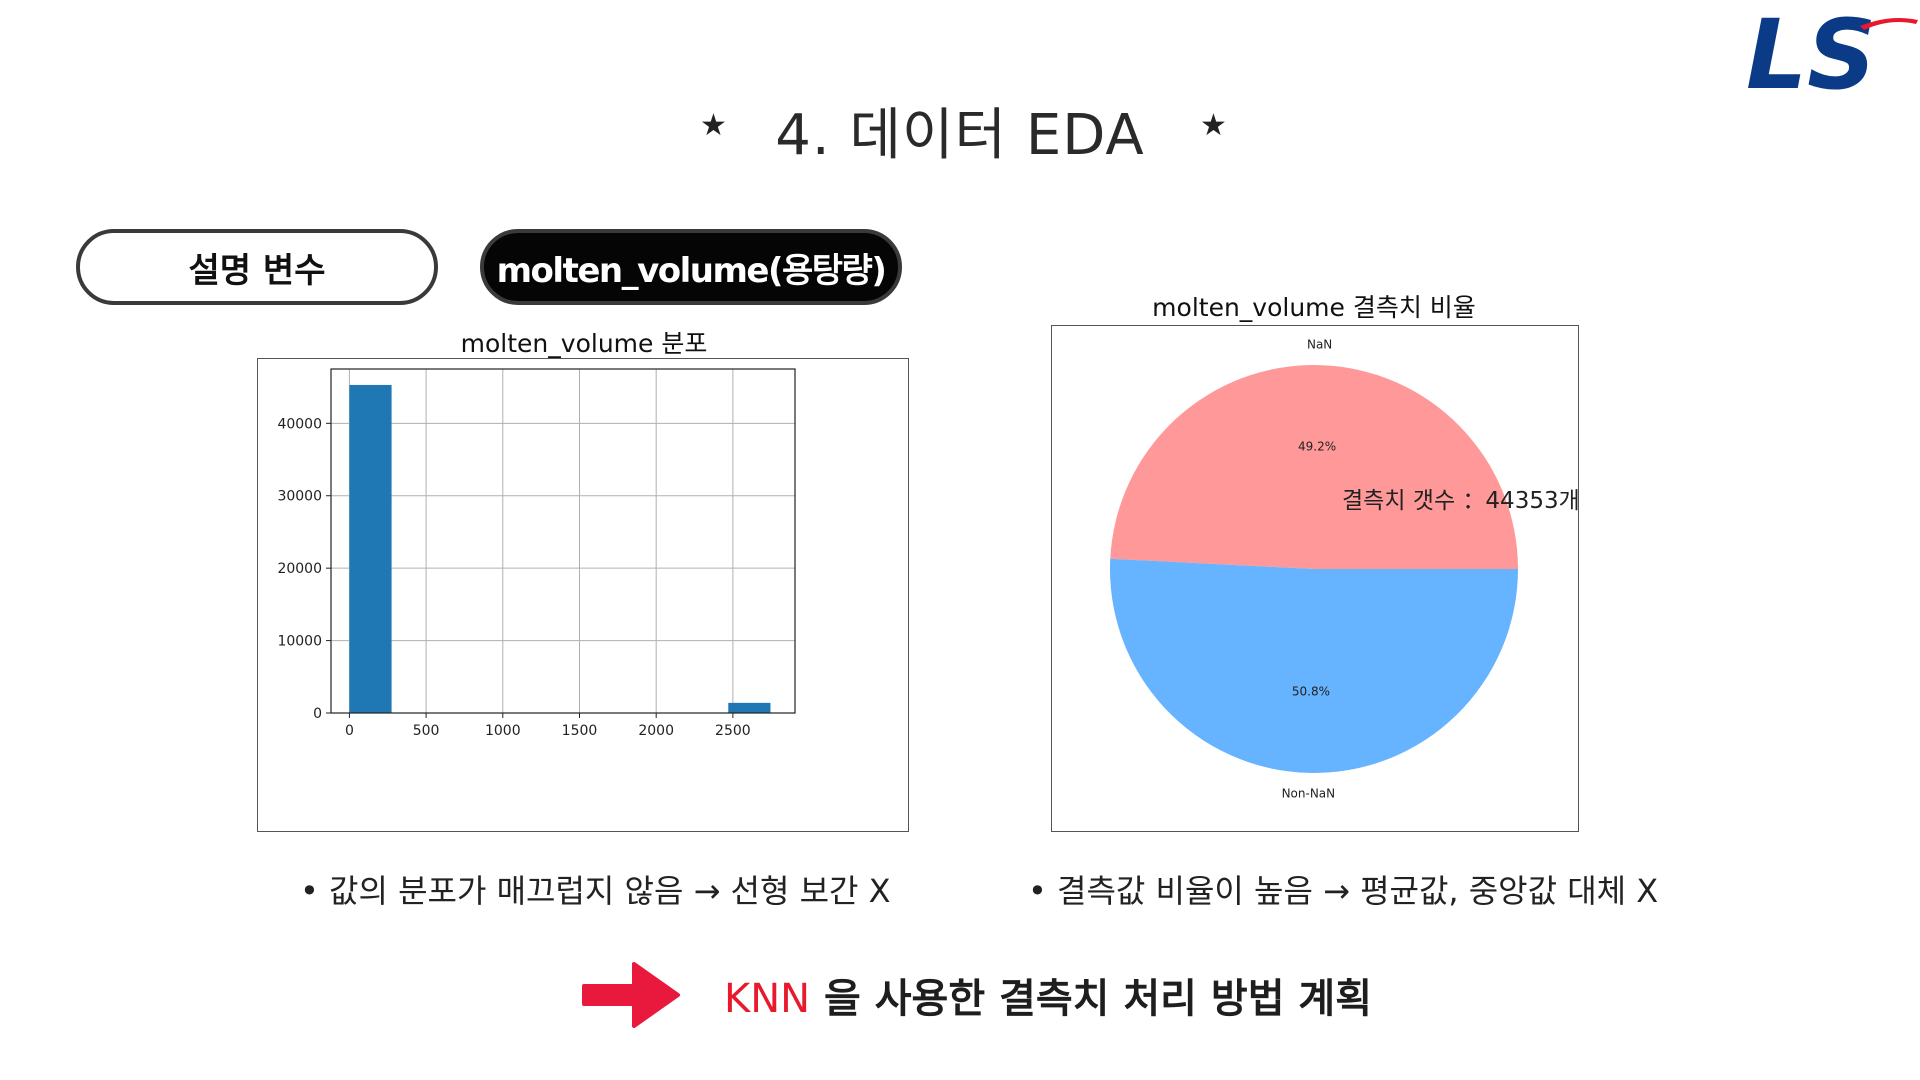 Image resolution: width=1920 pixels, height=1080 pixels. I want to click on conclusion-text: KNN 을 사용한 결측치 처리 방법 계획, so click(1048, 995).